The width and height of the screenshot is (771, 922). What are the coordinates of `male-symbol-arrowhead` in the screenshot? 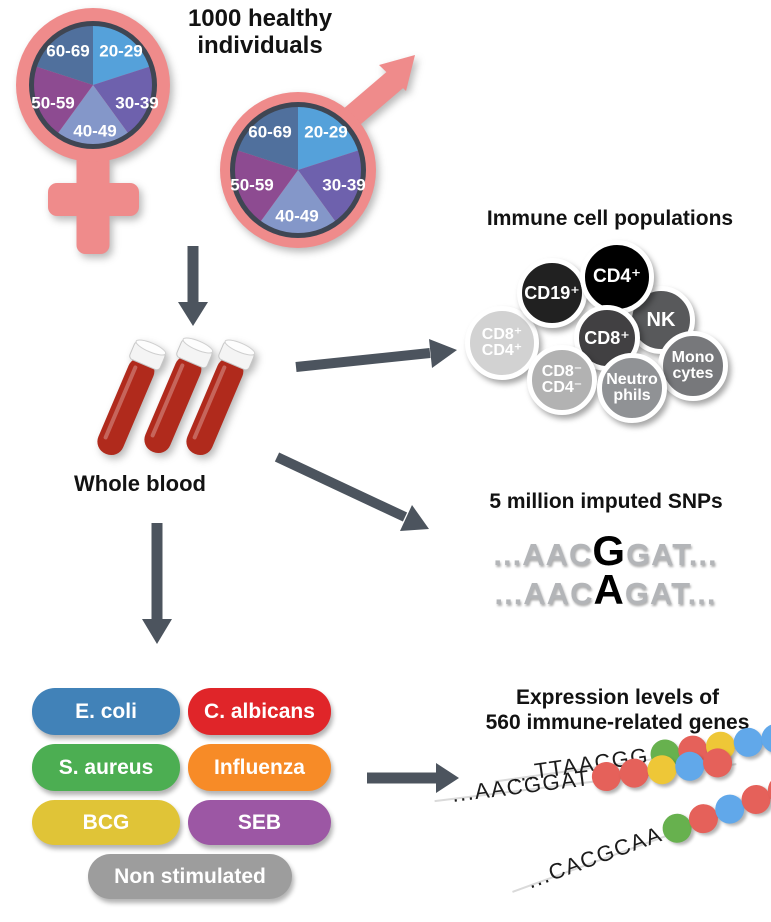 It's located at (397, 73).